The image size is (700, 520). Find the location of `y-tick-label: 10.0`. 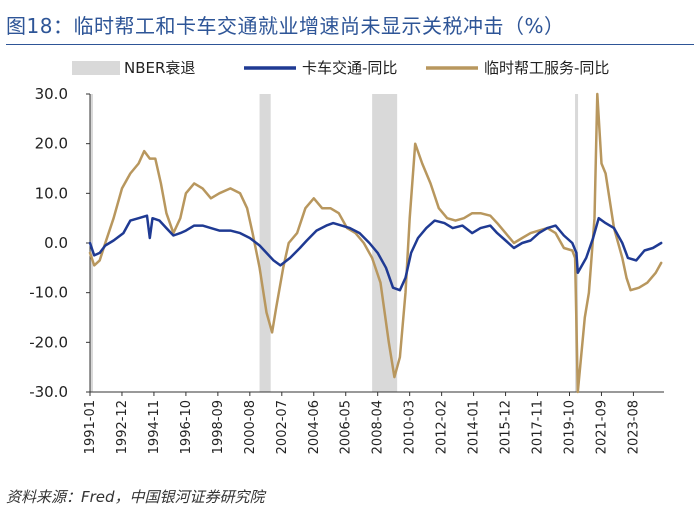

y-tick-label: 10.0 is located at coordinates (51, 193).